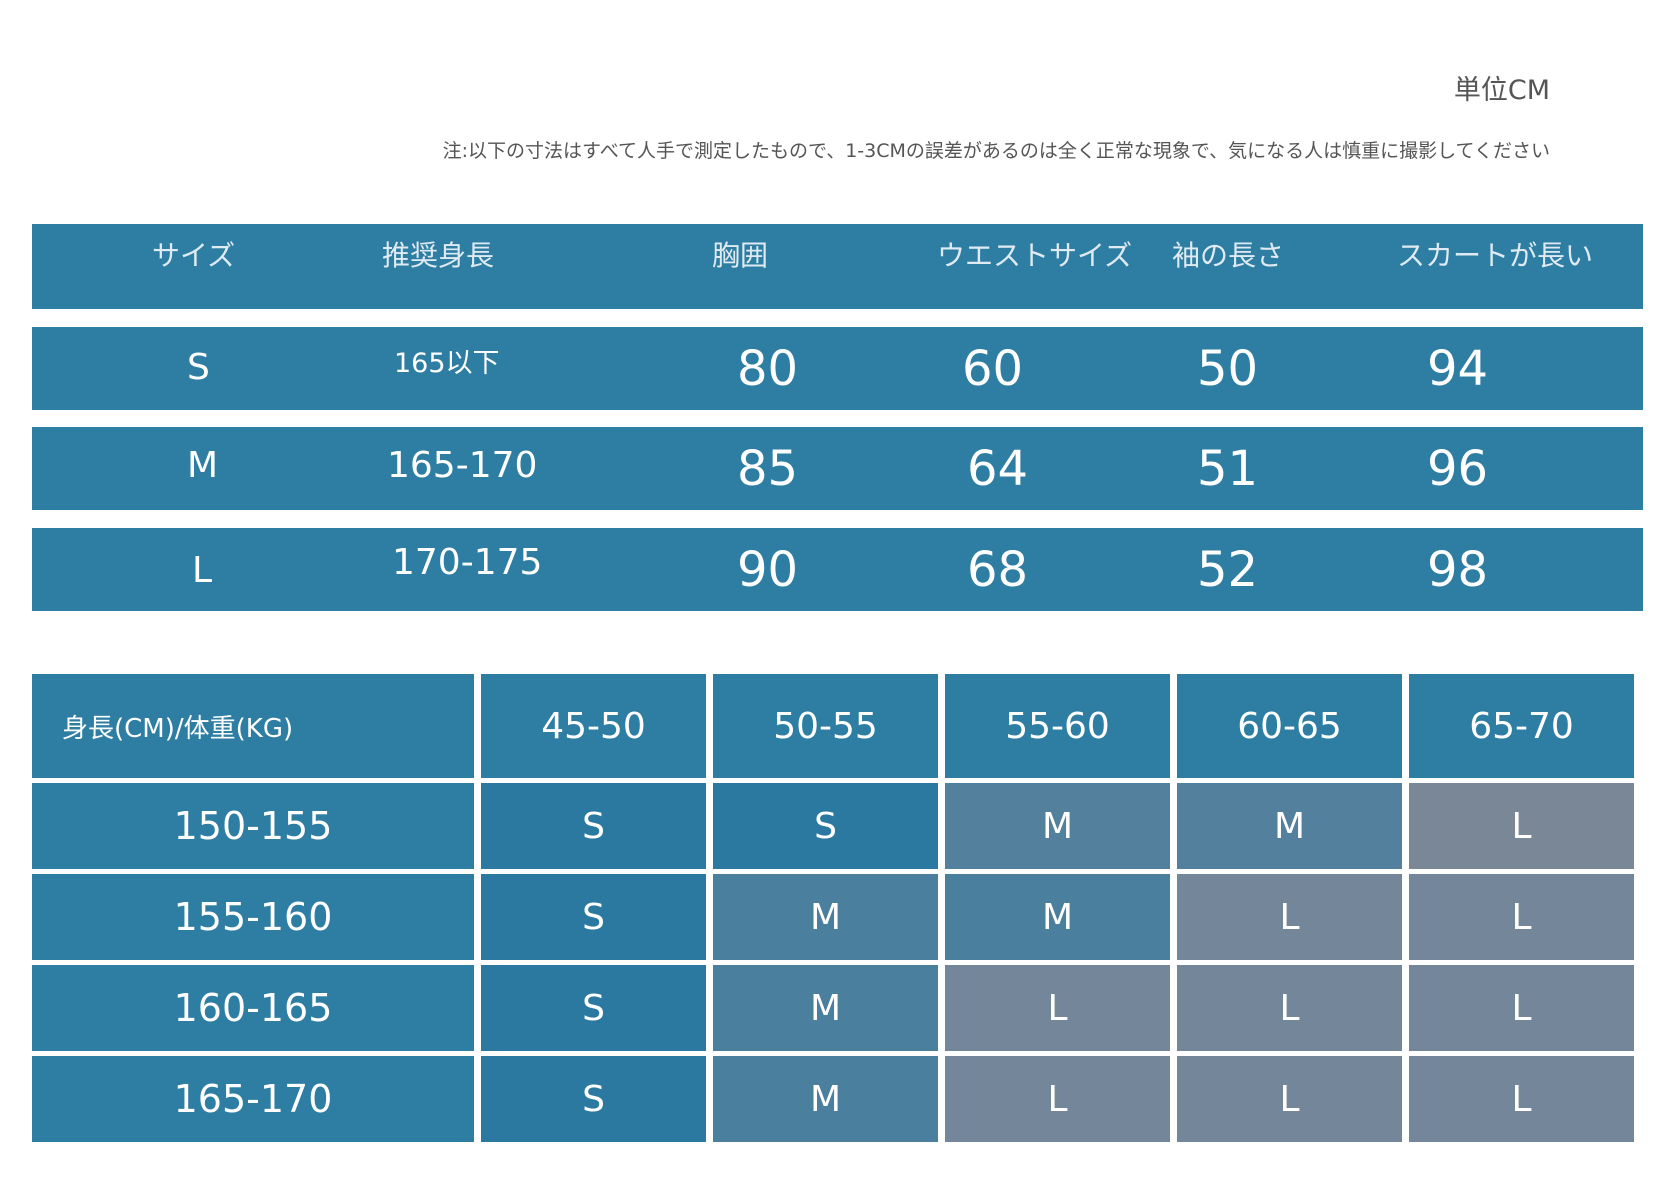  What do you see at coordinates (1228, 570) in the screenshot?
I see `sleeve-cell: 52` at bounding box center [1228, 570].